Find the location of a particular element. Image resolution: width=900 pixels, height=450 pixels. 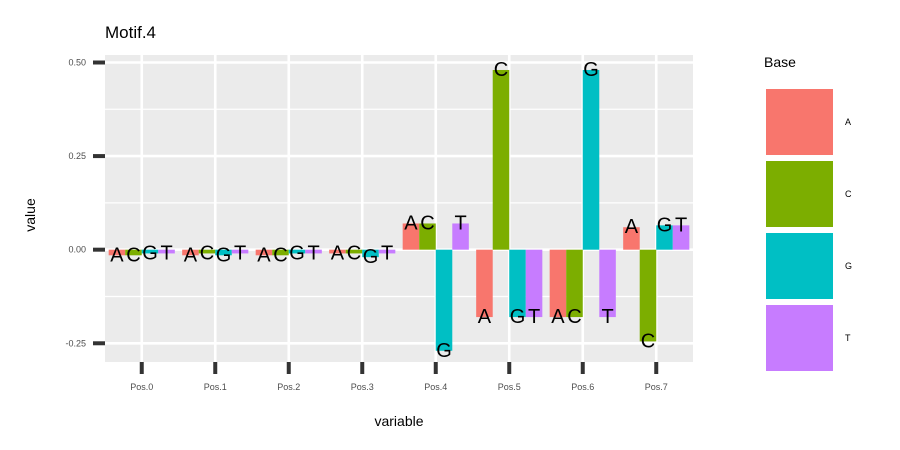

bar-T-Pos.5 is located at coordinates (534, 283).